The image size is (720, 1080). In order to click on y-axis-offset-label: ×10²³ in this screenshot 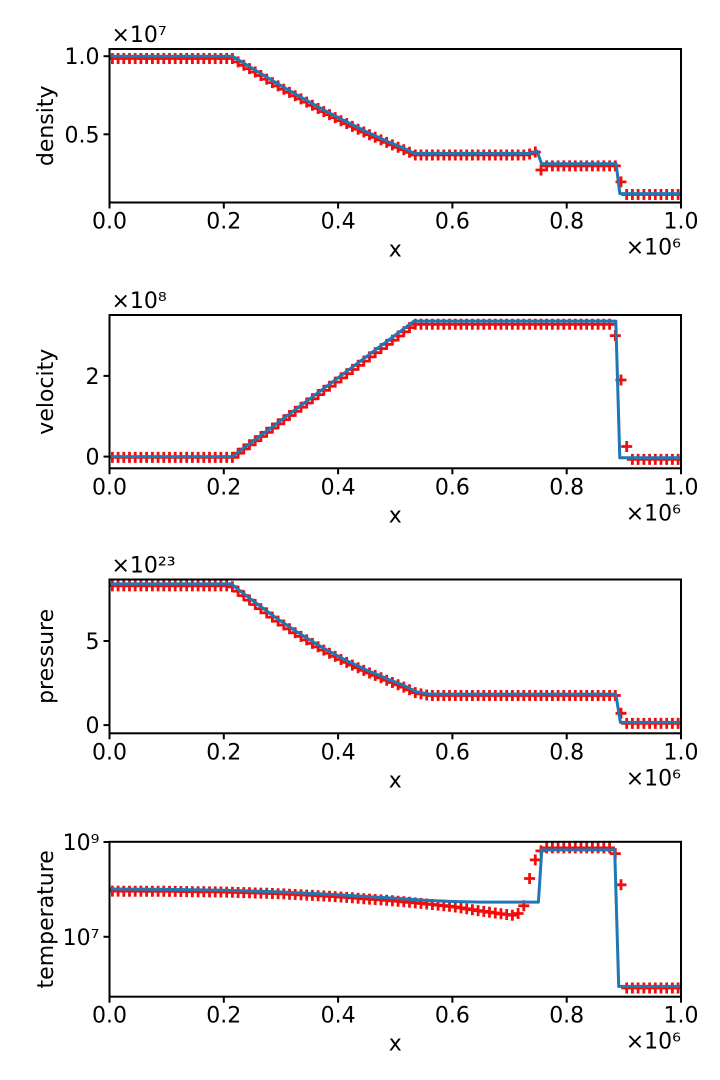, I will do `click(144, 566)`.